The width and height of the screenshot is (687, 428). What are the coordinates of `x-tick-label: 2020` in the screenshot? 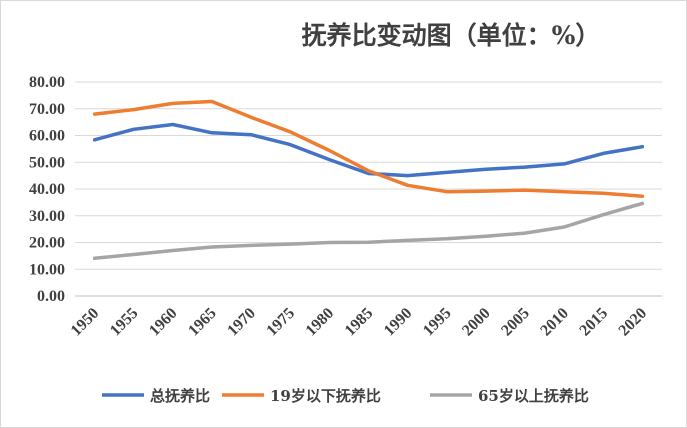 It's located at (633, 322).